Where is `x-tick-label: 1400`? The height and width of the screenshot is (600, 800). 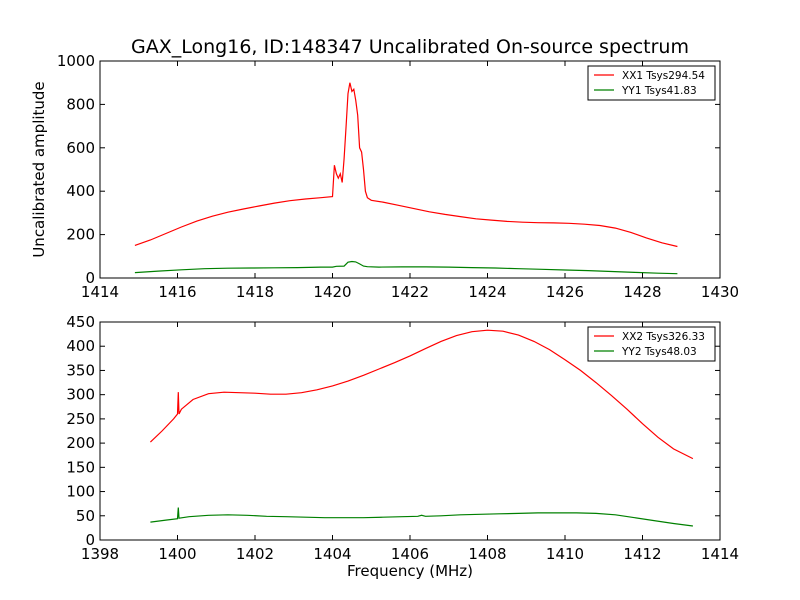 x-tick-label: 1400 is located at coordinates (177, 554).